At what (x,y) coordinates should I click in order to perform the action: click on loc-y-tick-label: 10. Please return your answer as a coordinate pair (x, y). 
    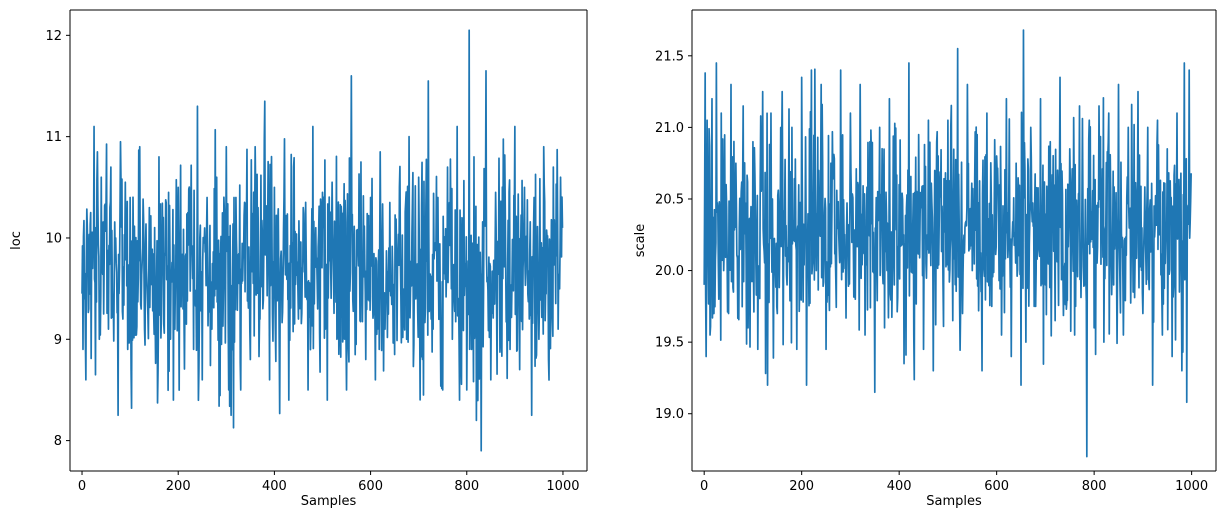
    Looking at the image, I should click on (53, 238).